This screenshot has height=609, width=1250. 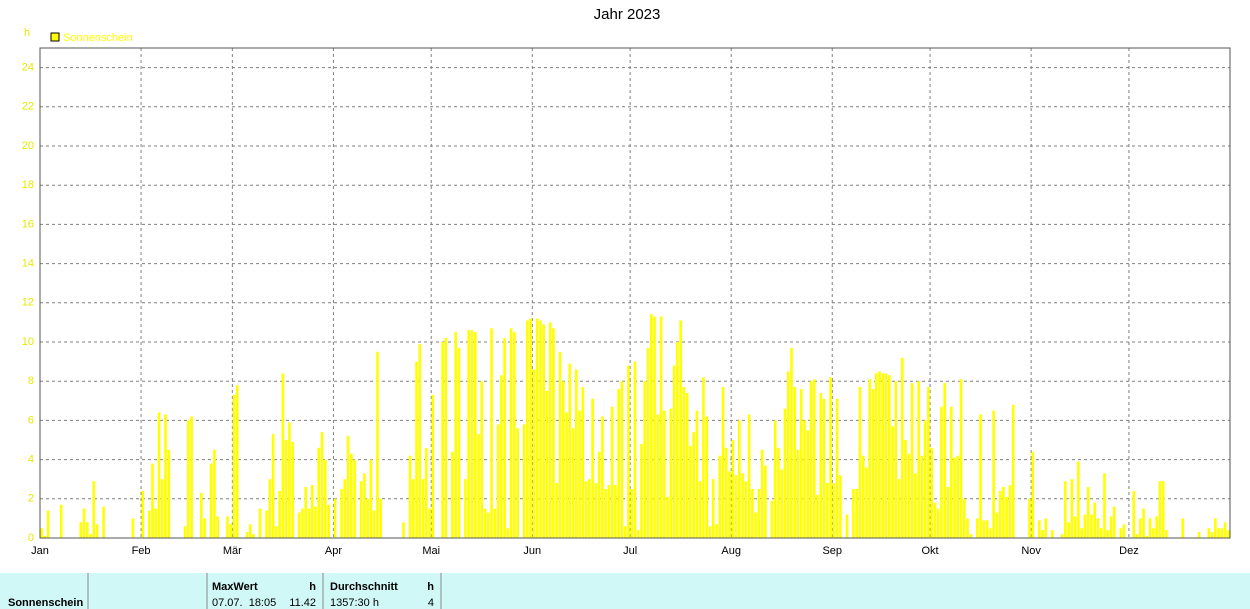 I want to click on y-tick-label: 24, so click(x=28, y=68).